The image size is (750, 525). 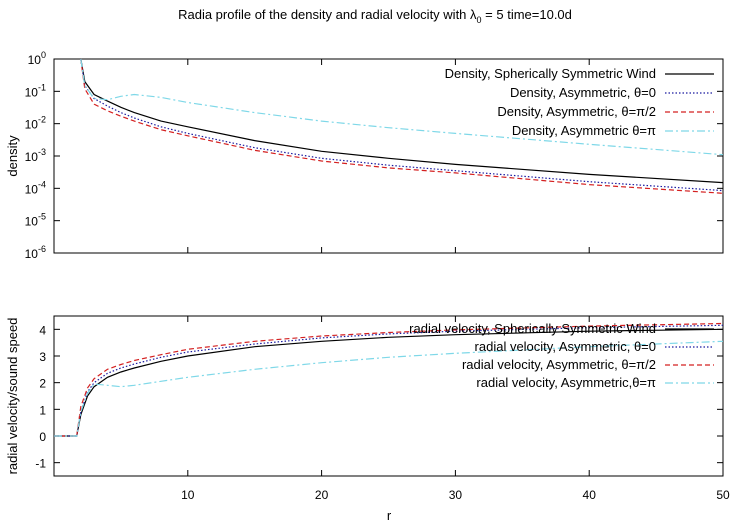 I want to click on velocity-y-axis-label: radial velocity/sound speed, so click(x=12, y=396).